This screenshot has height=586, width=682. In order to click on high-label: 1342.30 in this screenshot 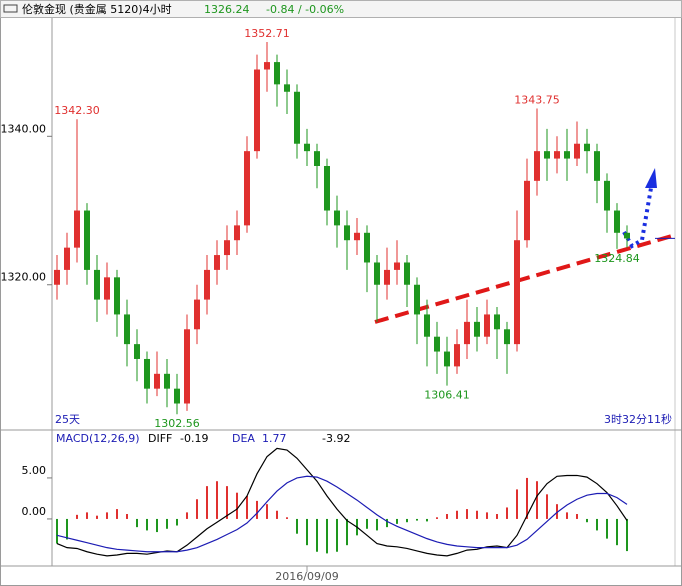, I will do `click(77, 110)`.